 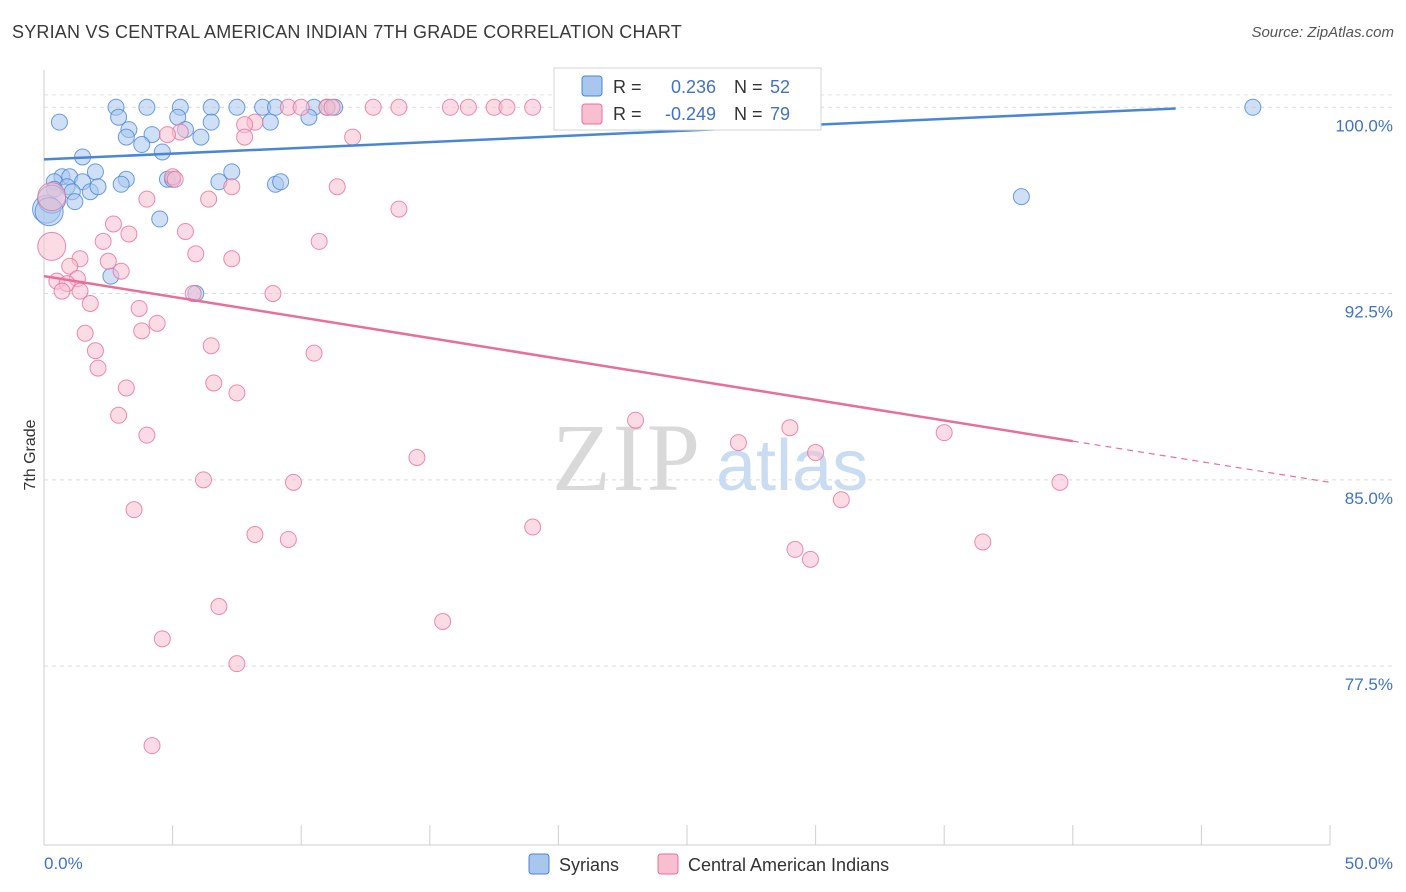 What do you see at coordinates (668, 864) in the screenshot?
I see `series-legend-swatch-central-american-indians` at bounding box center [668, 864].